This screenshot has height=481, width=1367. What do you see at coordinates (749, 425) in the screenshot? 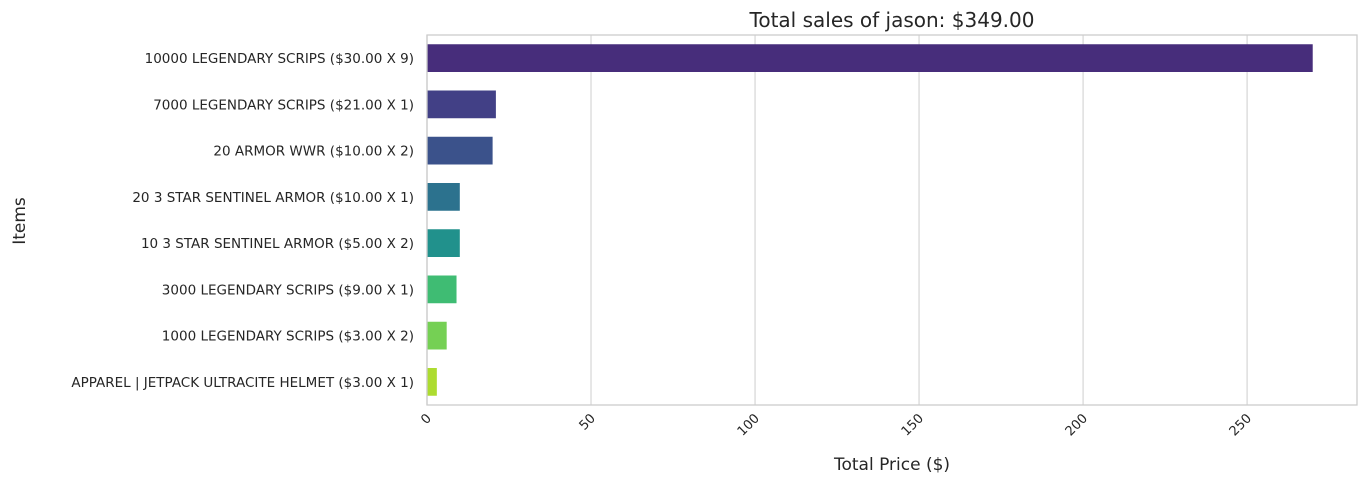
I see `x-tick-label: 100` at bounding box center [749, 425].